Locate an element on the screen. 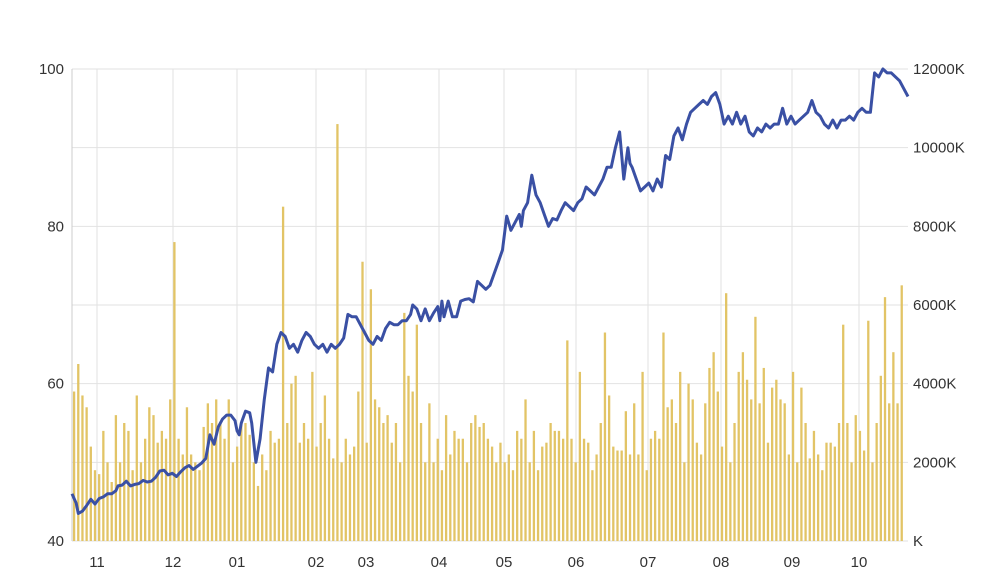 Image resolution: width=990 pixels, height=583 pixels. x-tick-label: 04 is located at coordinates (439, 562).